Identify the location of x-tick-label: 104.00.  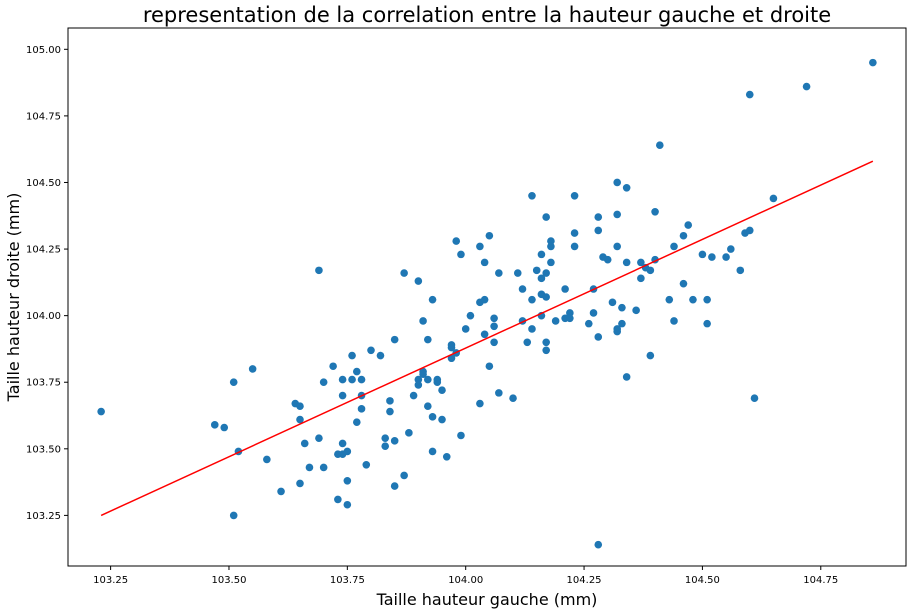
(465, 580).